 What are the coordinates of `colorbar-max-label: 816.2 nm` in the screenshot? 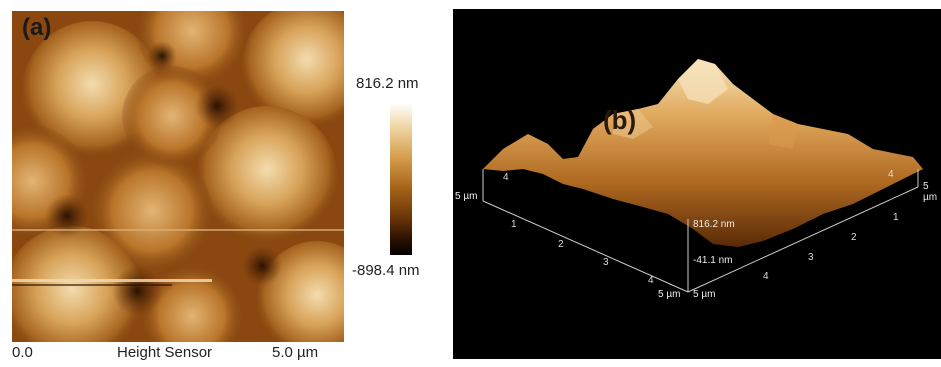 It's located at (387, 83).